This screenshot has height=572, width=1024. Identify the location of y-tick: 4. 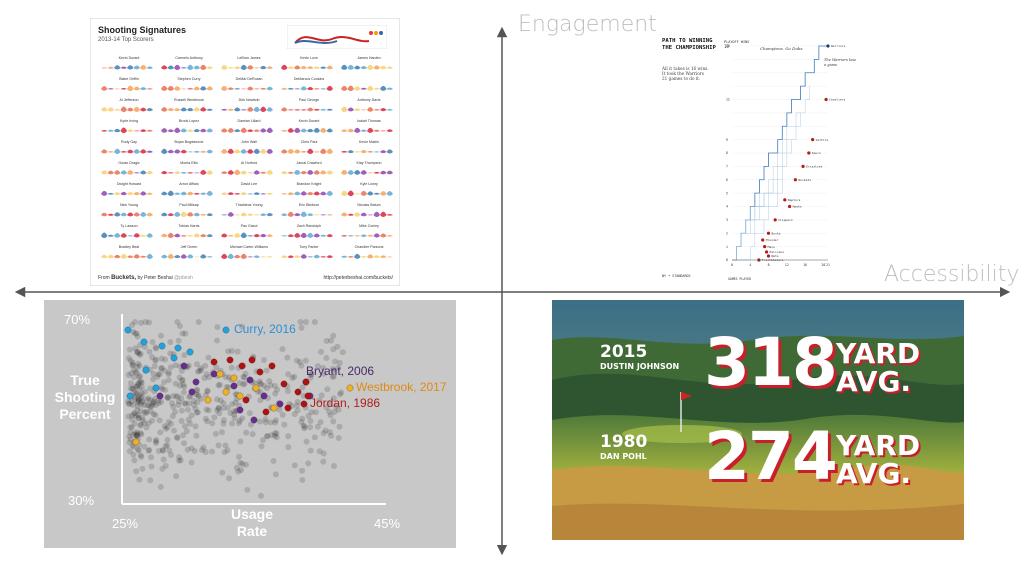
(727, 207).